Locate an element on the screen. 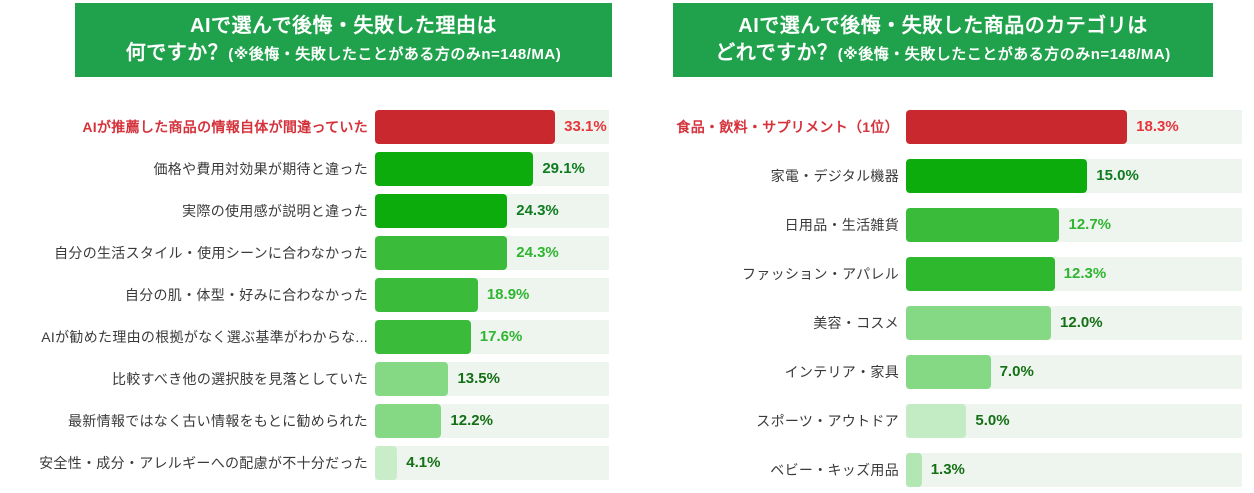 Image resolution: width=1254 pixels, height=493 pixels. category-label: 食品・飲料・サプリメント（1位） is located at coordinates (787, 127).